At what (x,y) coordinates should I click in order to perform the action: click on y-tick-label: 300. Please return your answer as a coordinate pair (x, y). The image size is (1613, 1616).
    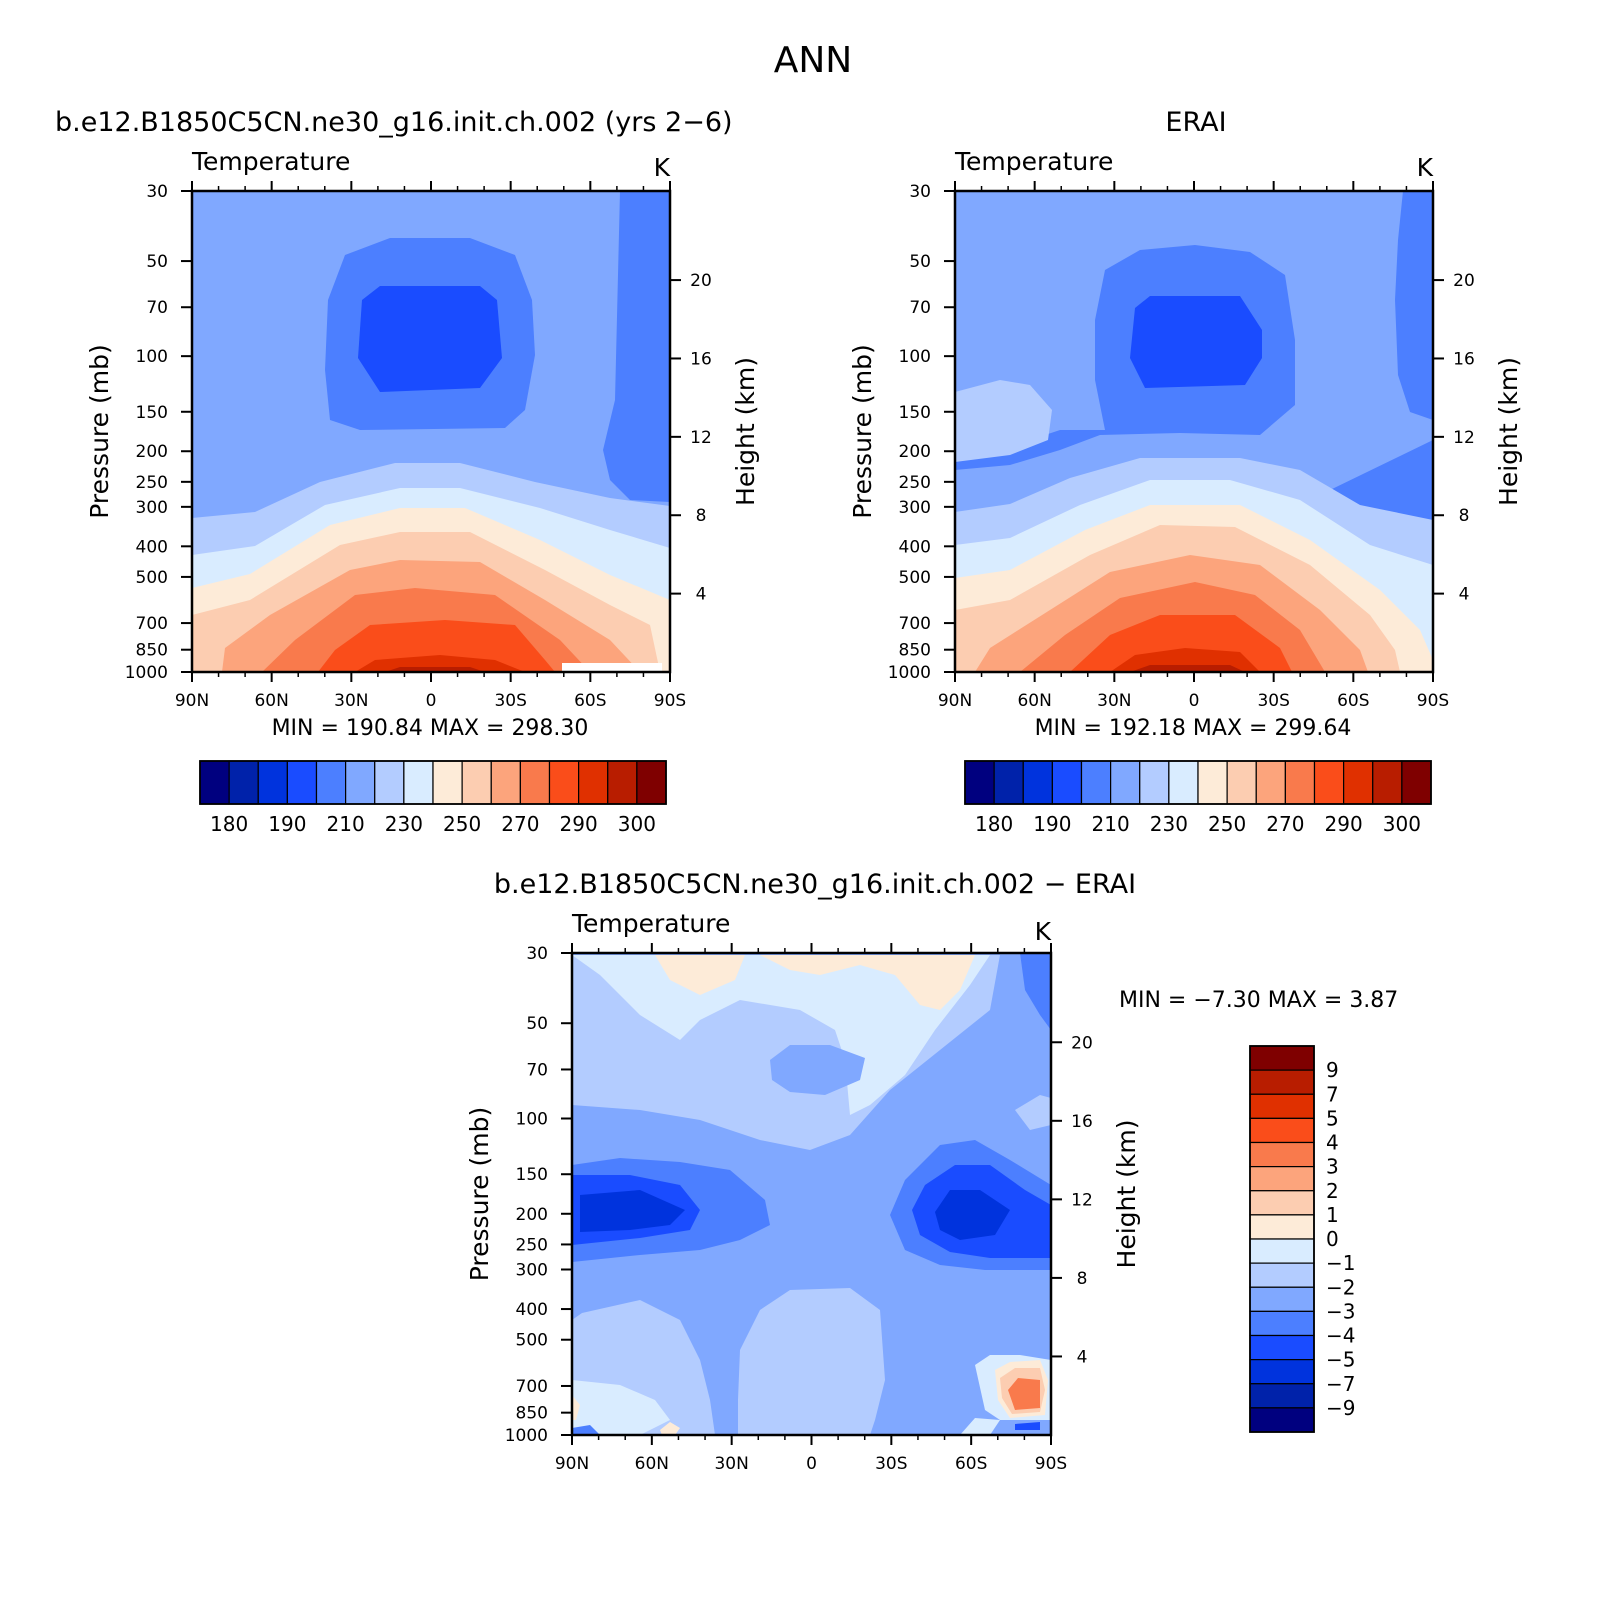
    Looking at the image, I should click on (915, 508).